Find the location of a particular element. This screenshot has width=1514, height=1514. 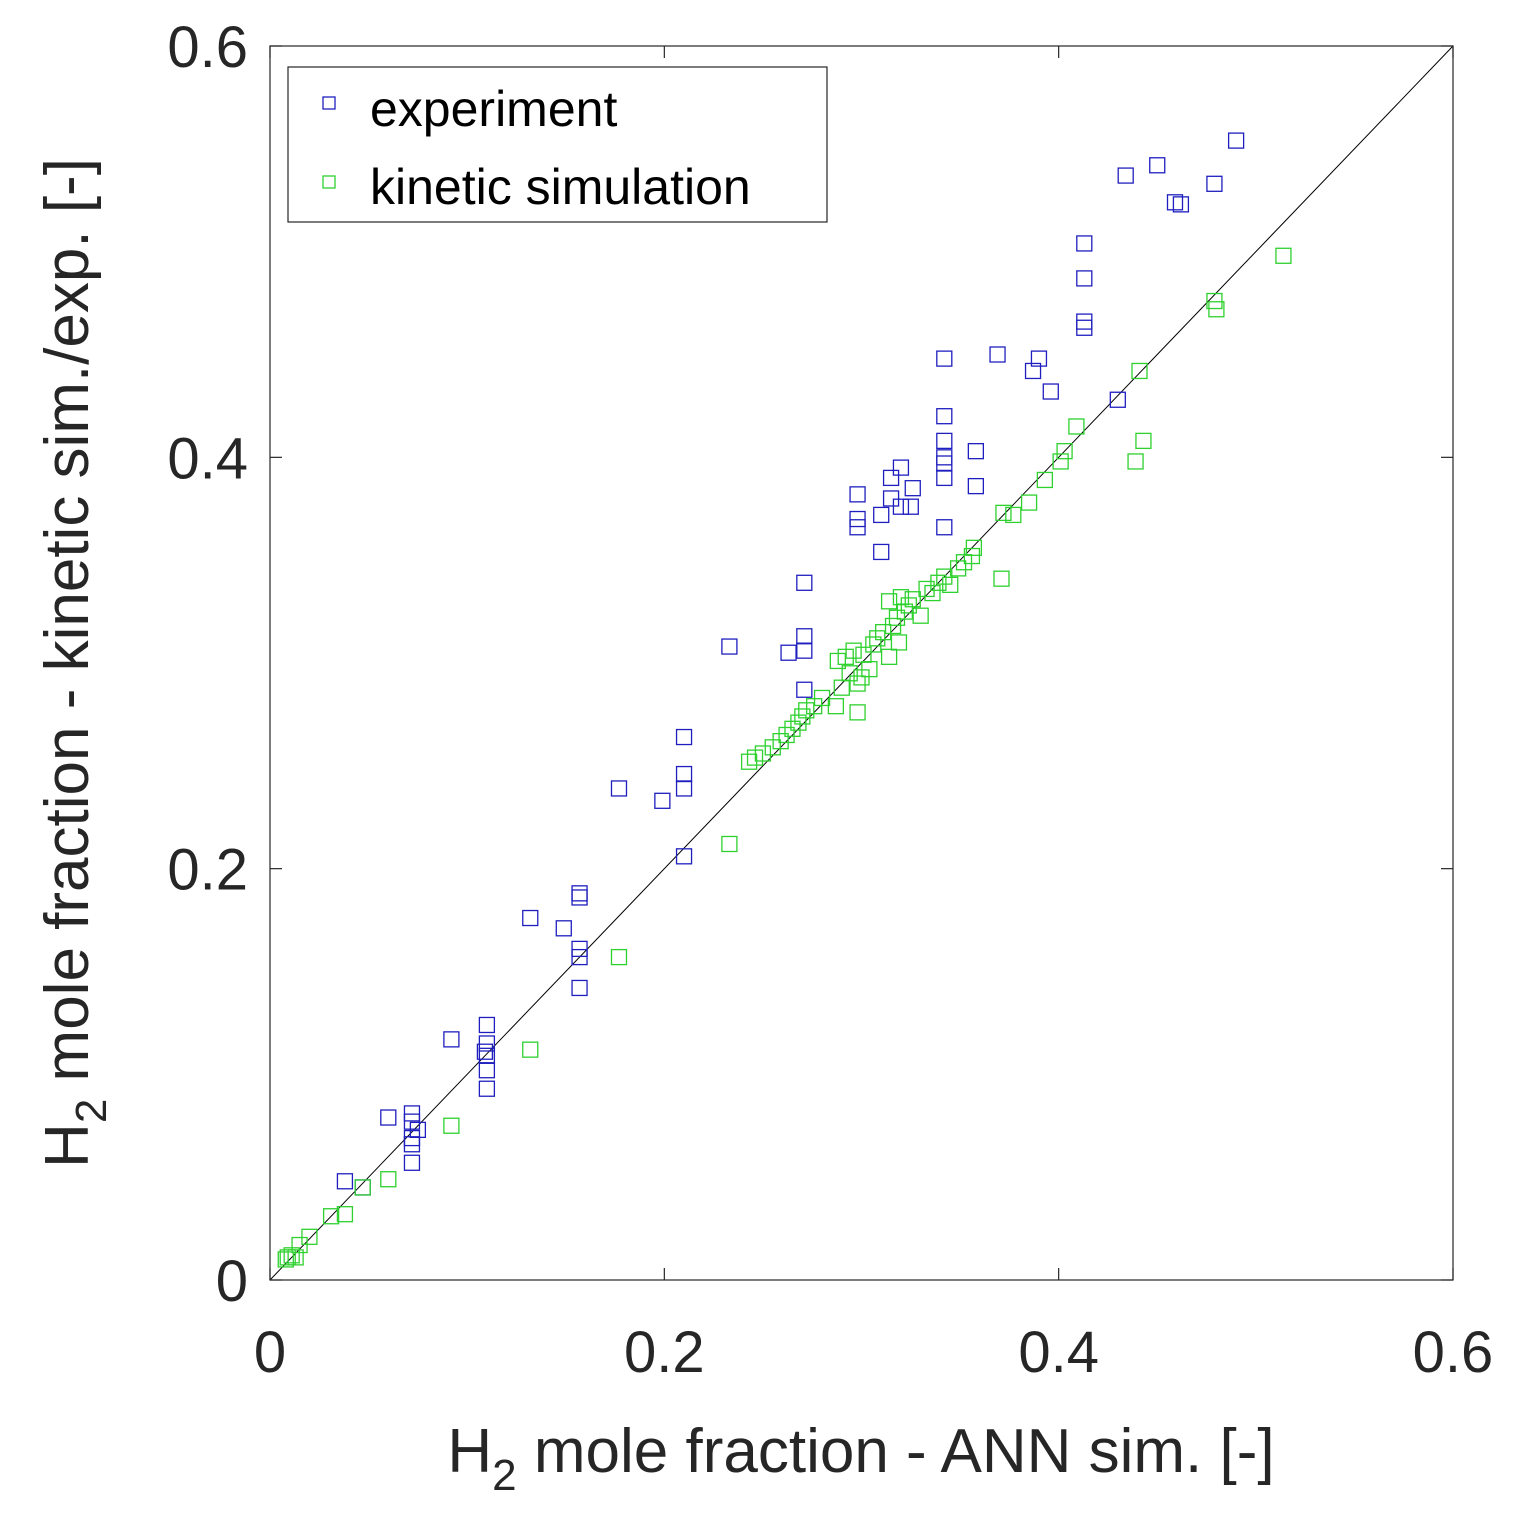

x-tick-label: 0 is located at coordinates (270, 1352).